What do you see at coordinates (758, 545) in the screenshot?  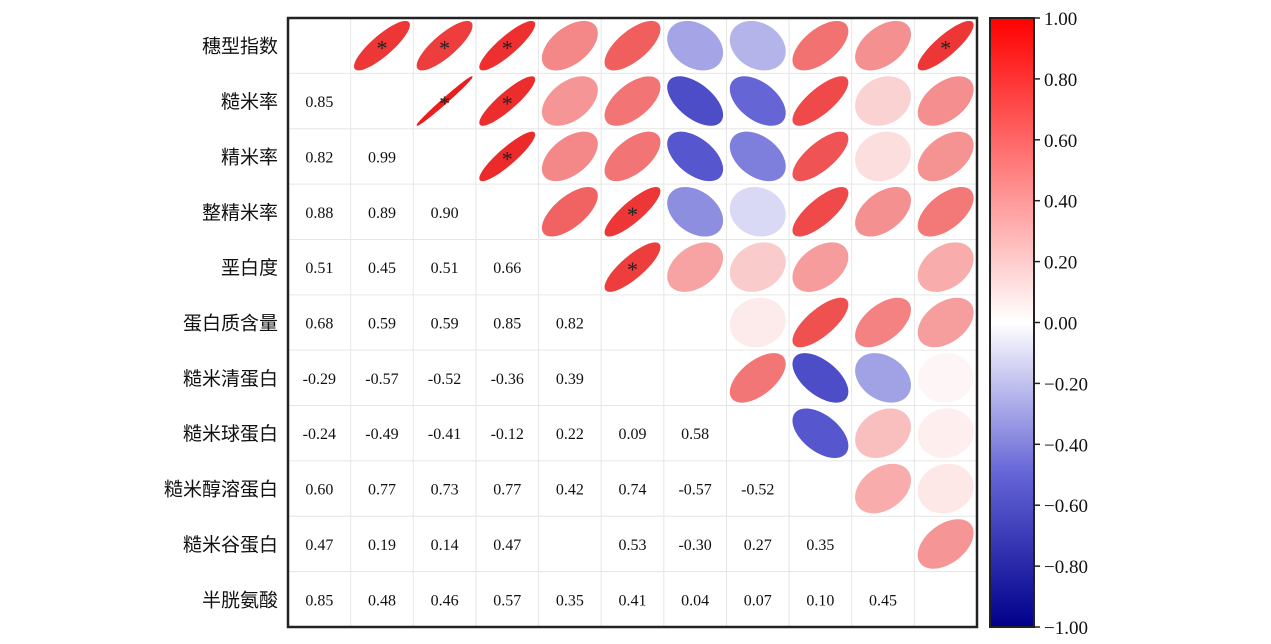 I see `correlation-value-label: 0.27` at bounding box center [758, 545].